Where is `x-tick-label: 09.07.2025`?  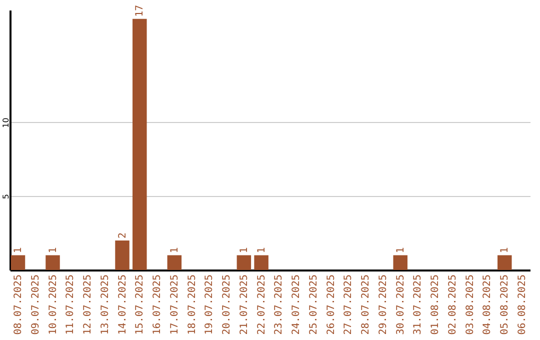 x-tick-label: 09.07.2025 is located at coordinates (36, 304).